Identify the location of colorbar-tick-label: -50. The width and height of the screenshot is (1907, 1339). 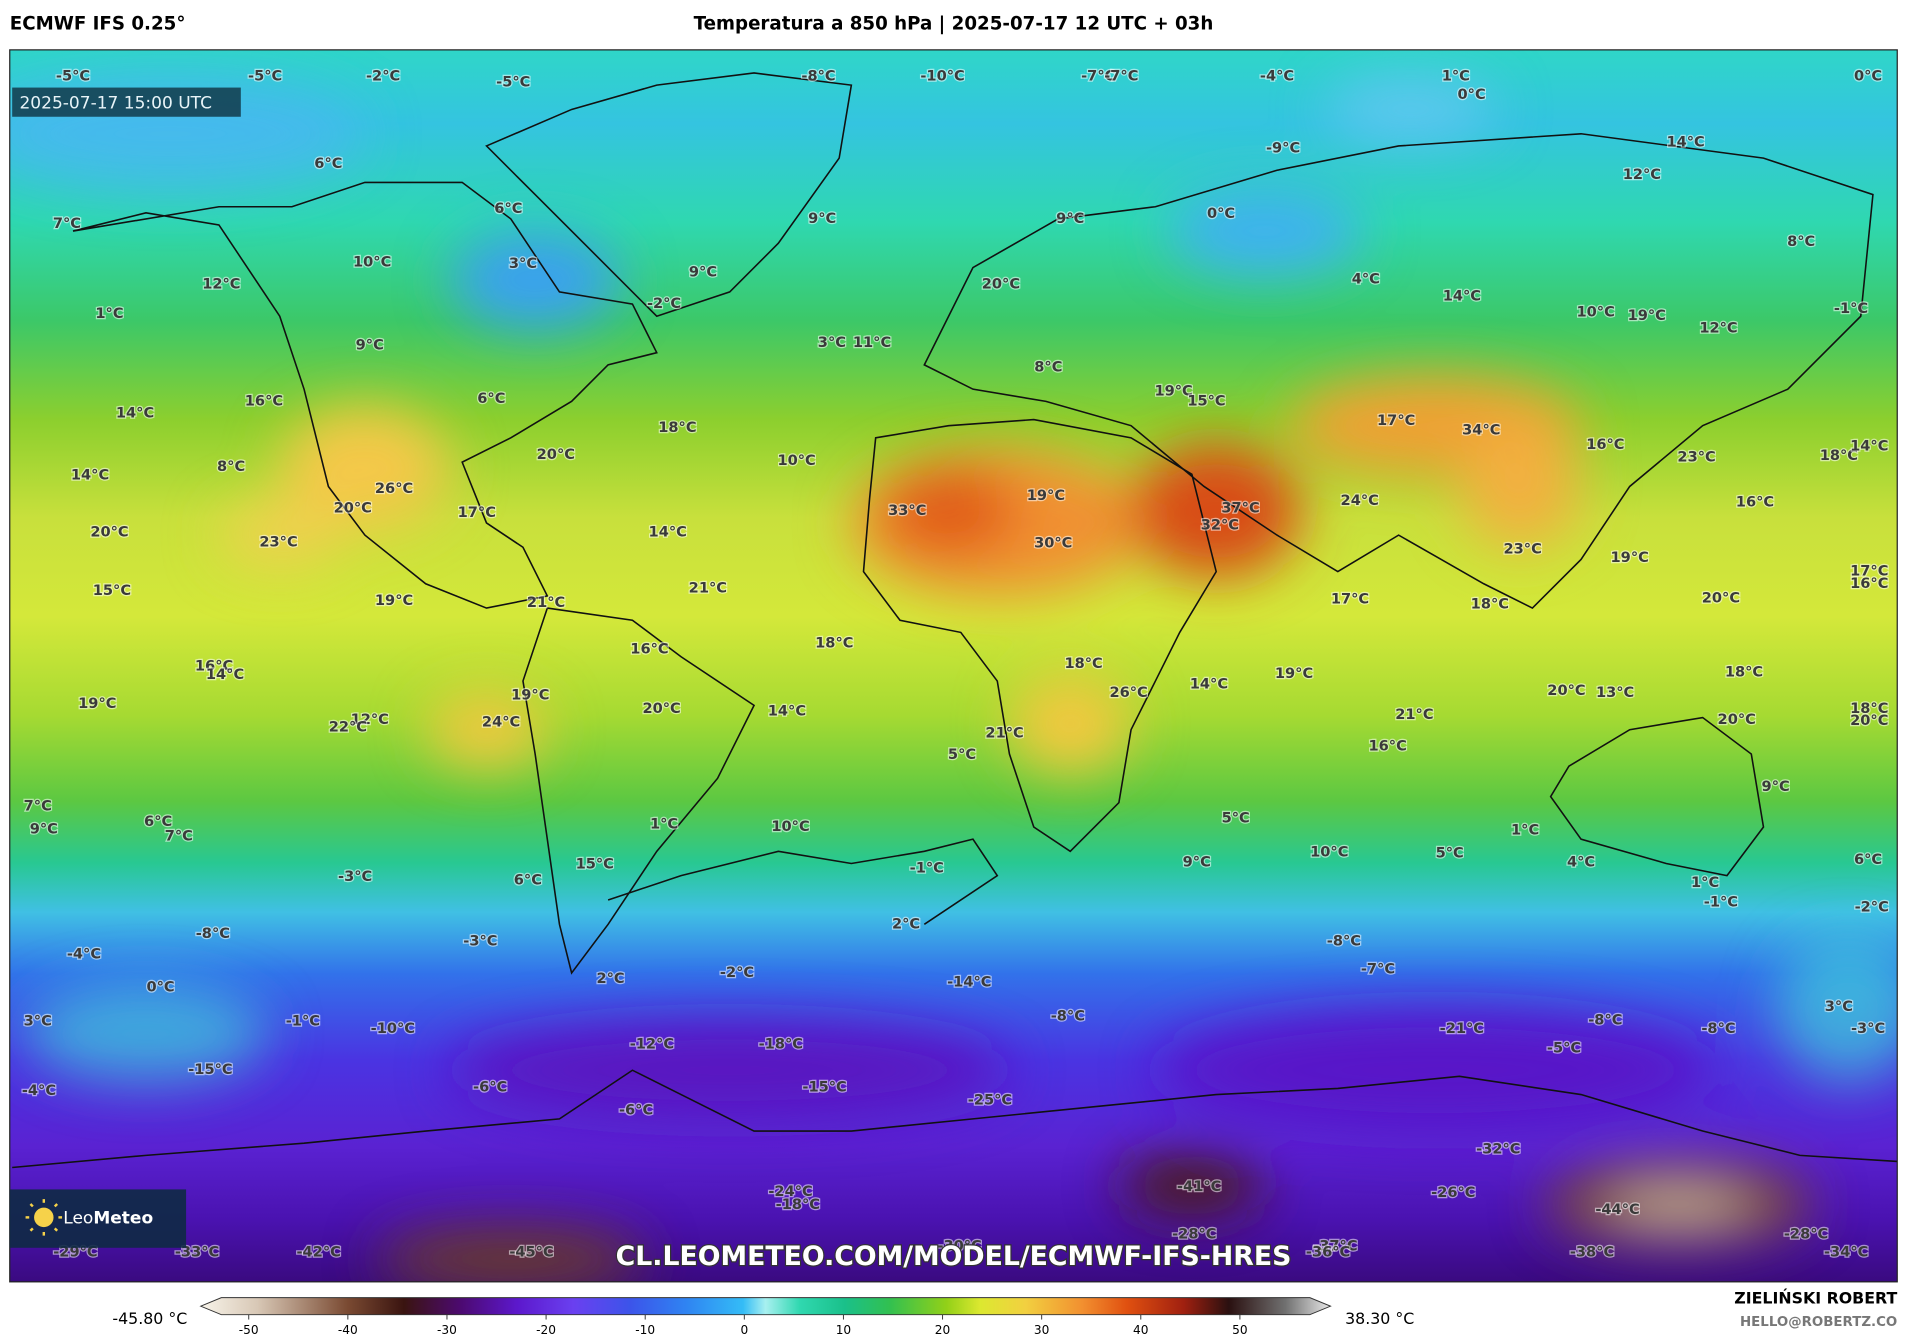
(249, 1330).